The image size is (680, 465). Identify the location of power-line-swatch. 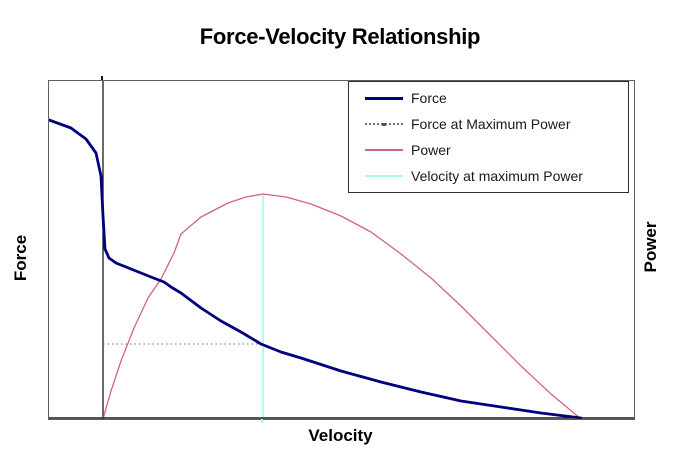
(384, 150).